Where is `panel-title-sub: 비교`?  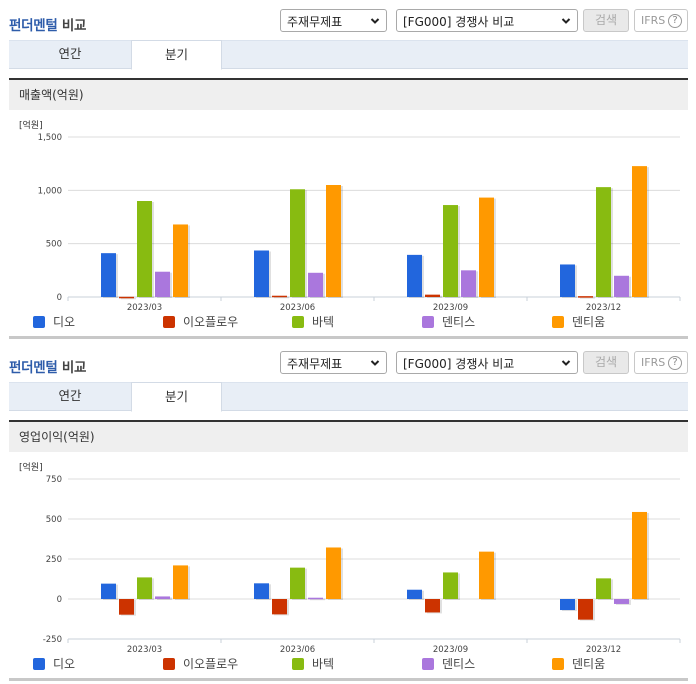 panel-title-sub: 비교 is located at coordinates (74, 368).